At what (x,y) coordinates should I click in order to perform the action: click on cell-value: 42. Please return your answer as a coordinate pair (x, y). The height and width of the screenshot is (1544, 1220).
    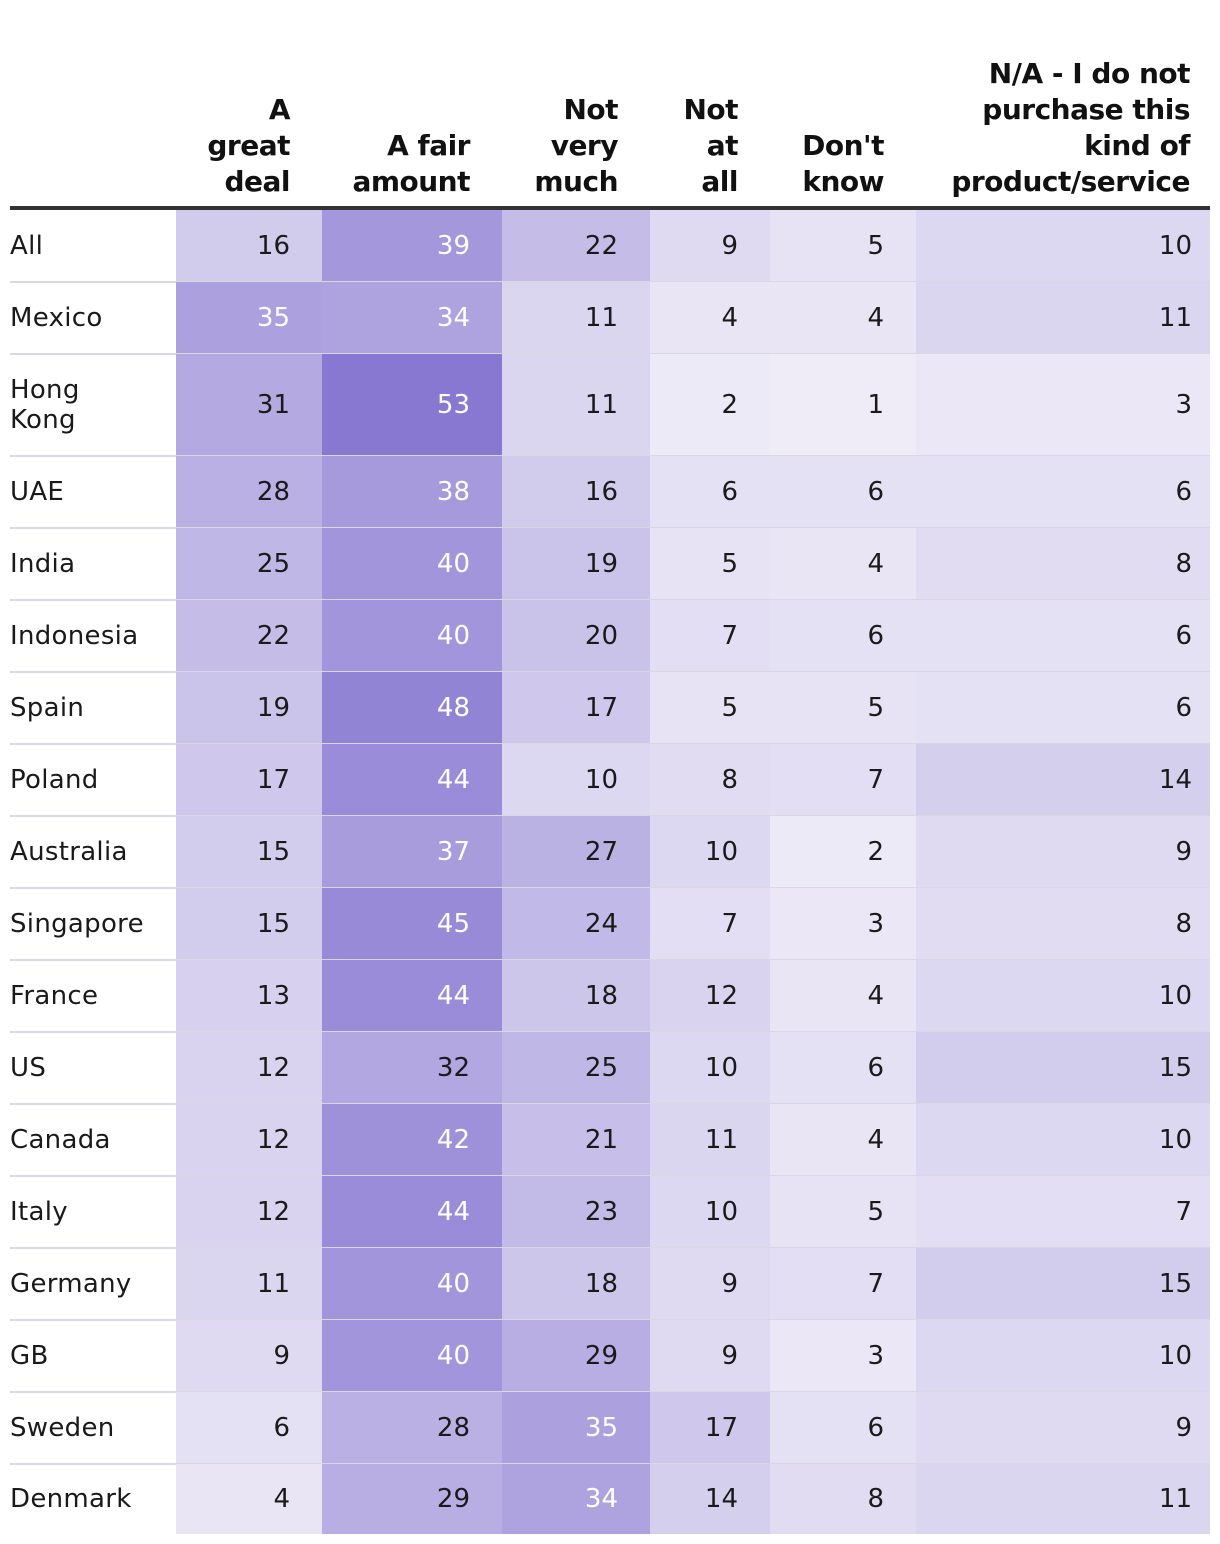
    Looking at the image, I should click on (453, 1140).